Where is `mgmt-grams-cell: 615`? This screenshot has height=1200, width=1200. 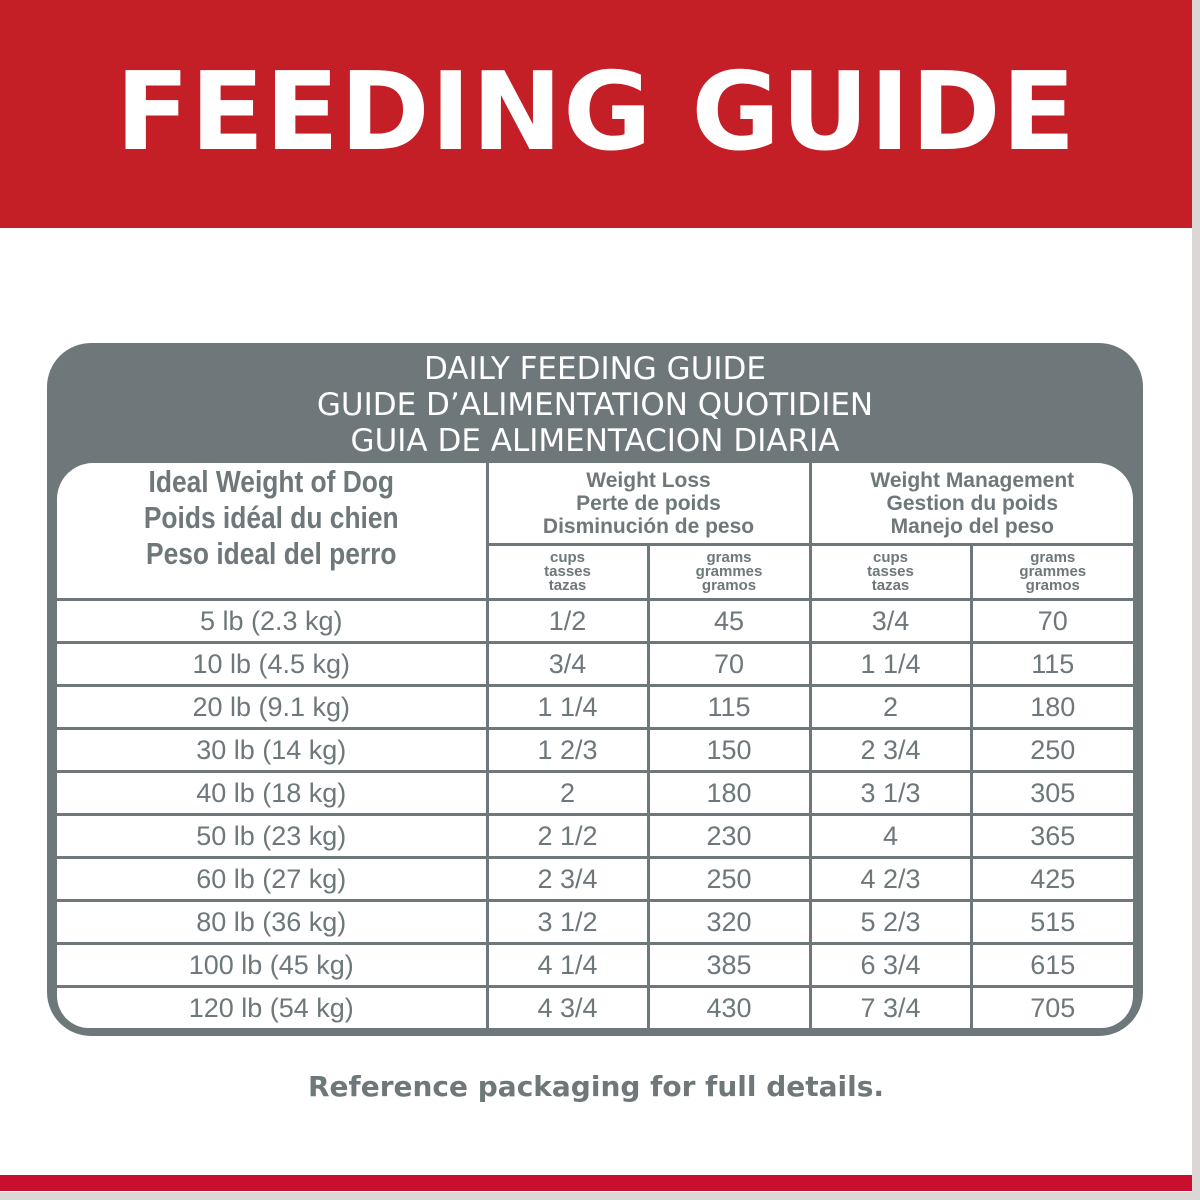 mgmt-grams-cell: 615 is located at coordinates (1051, 965).